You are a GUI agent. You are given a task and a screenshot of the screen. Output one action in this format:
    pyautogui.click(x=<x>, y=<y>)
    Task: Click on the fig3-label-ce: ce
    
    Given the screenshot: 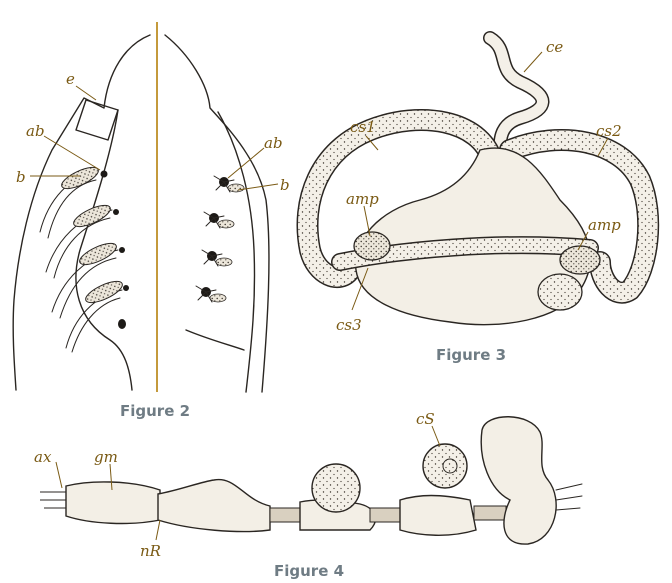 What is the action you would take?
    pyautogui.click(x=554, y=47)
    